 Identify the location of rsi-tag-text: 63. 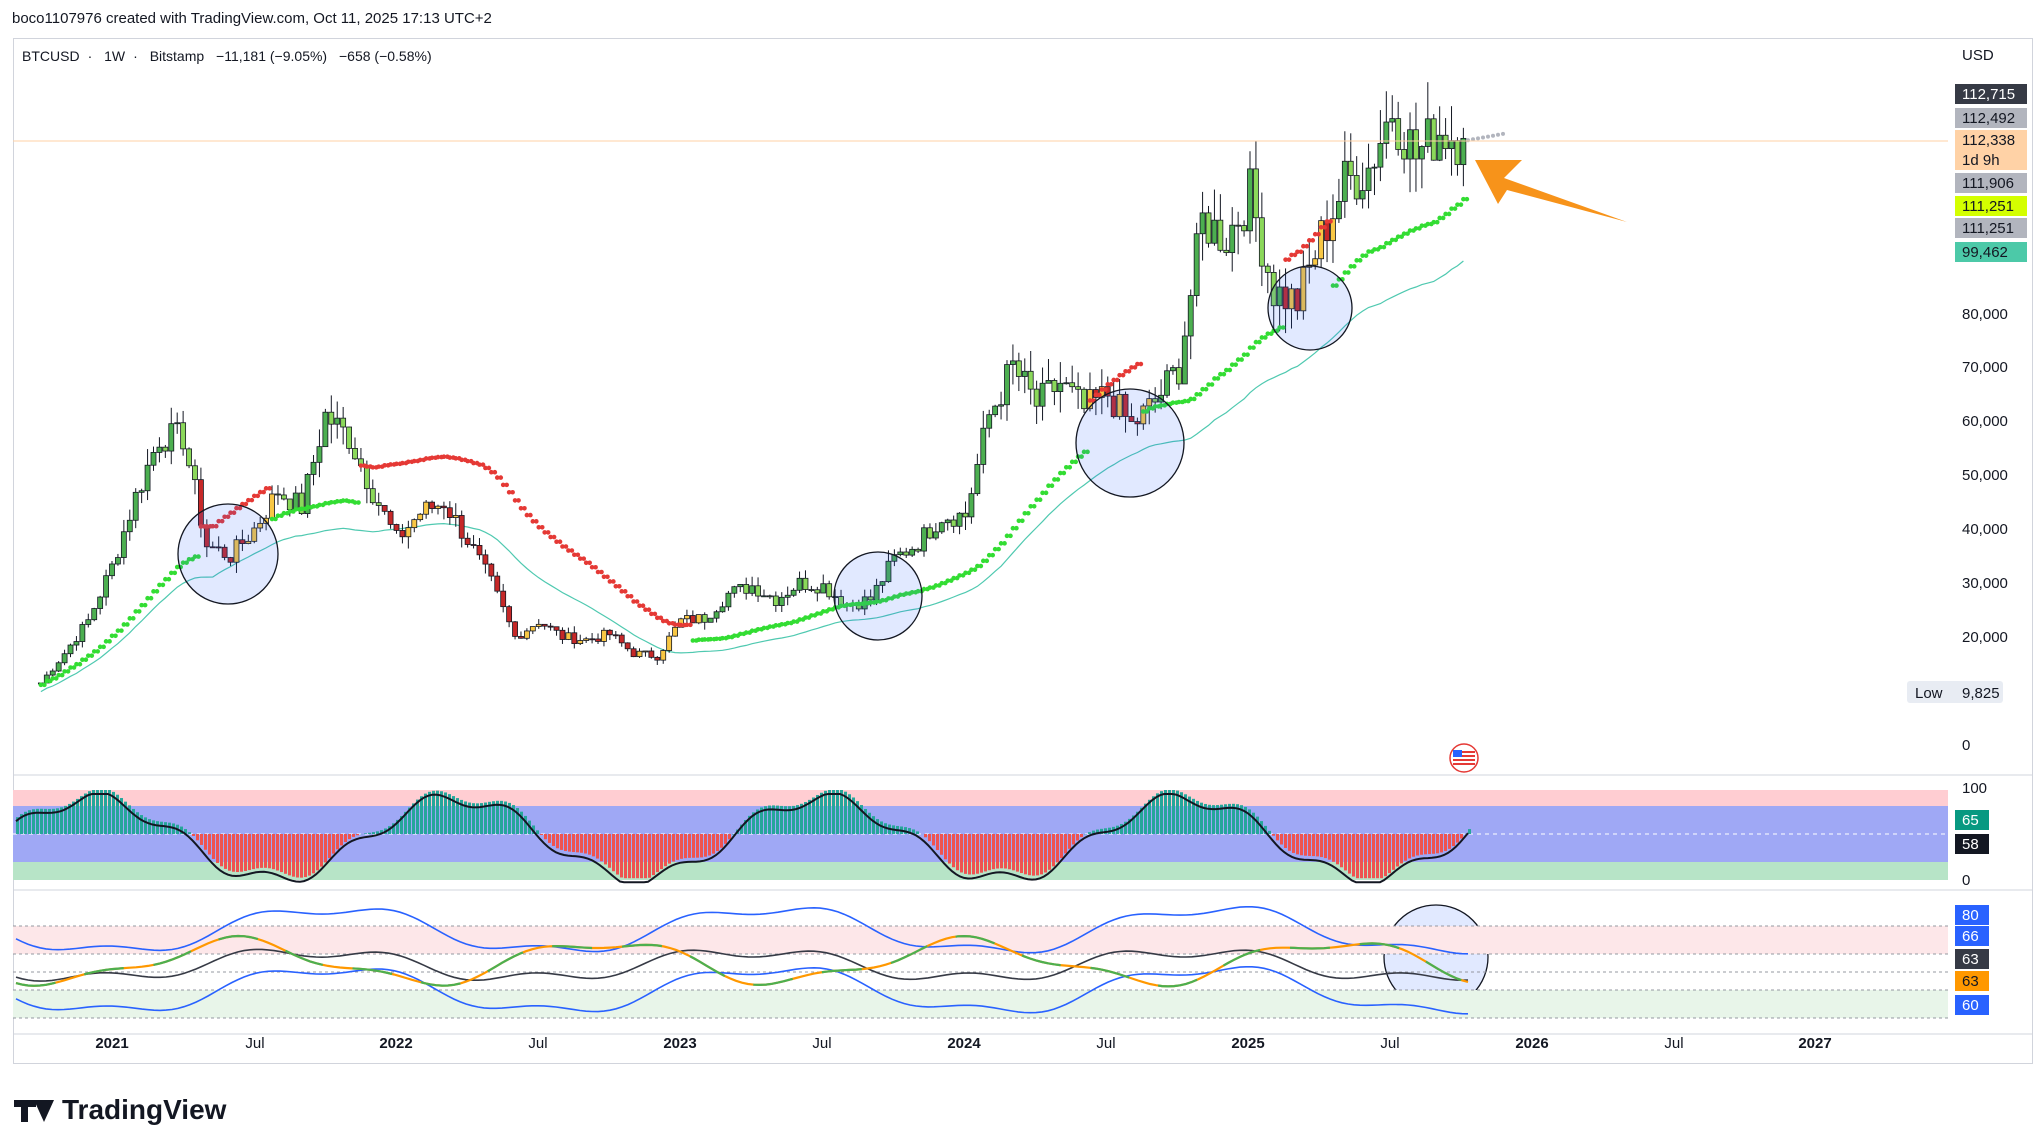
(1970, 959).